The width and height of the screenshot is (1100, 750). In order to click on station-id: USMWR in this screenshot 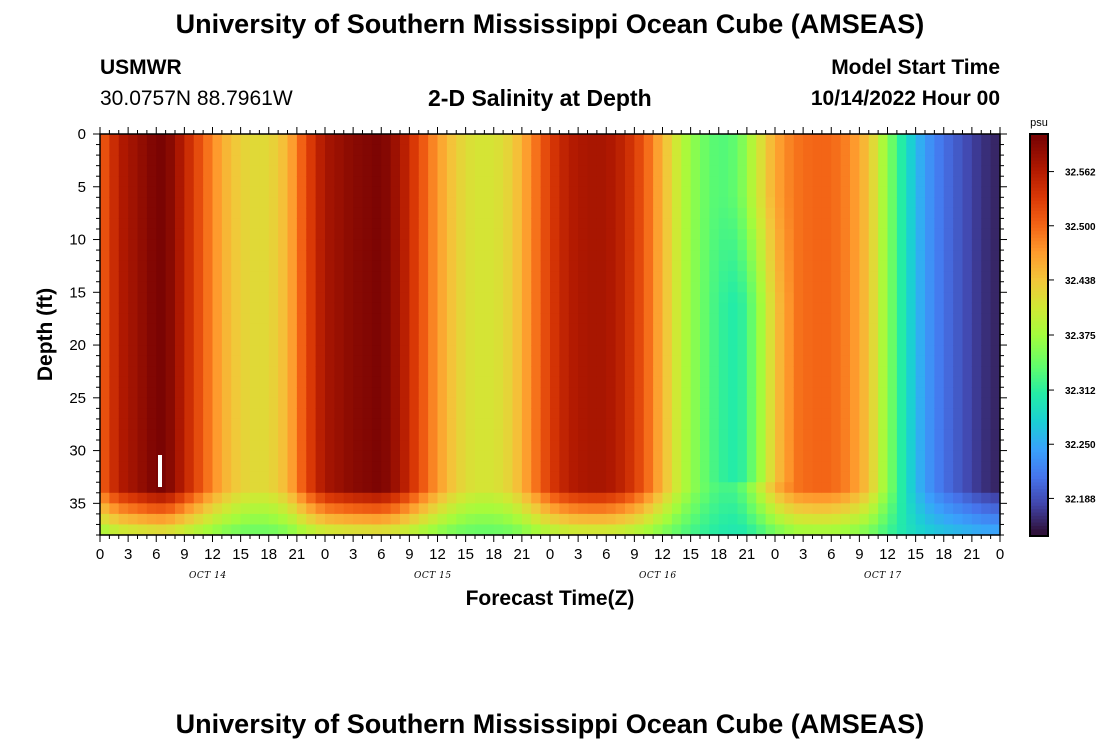, I will do `click(141, 67)`.